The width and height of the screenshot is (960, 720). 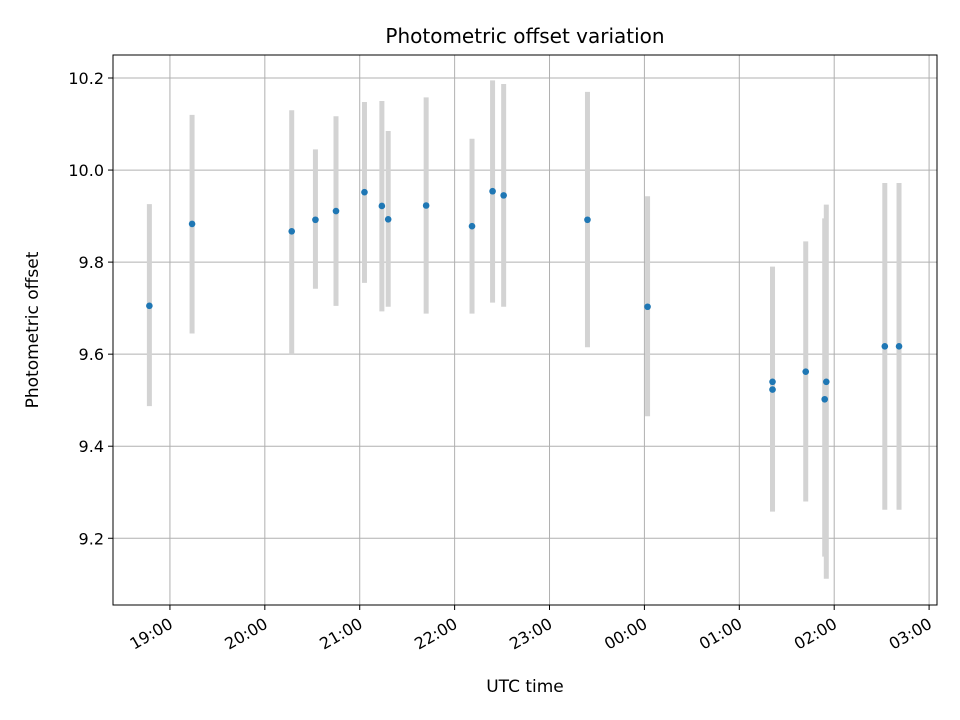 What do you see at coordinates (86, 78) in the screenshot?
I see `y-tick-label: 10.2` at bounding box center [86, 78].